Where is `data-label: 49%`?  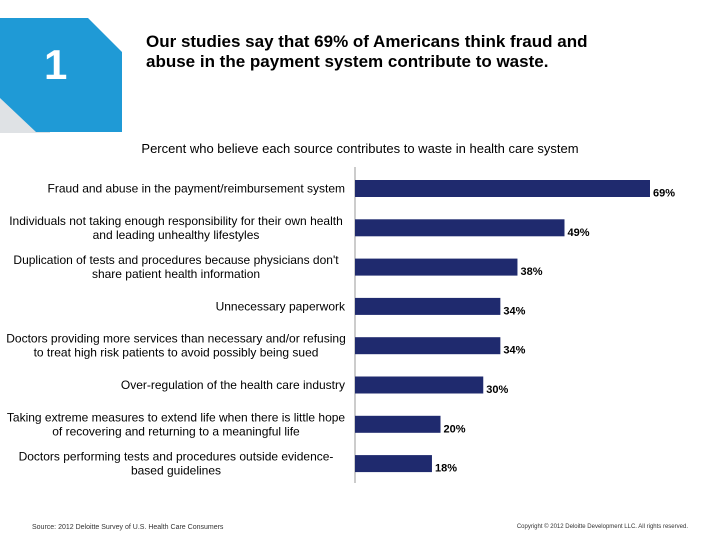
data-label: 49% is located at coordinates (578, 233).